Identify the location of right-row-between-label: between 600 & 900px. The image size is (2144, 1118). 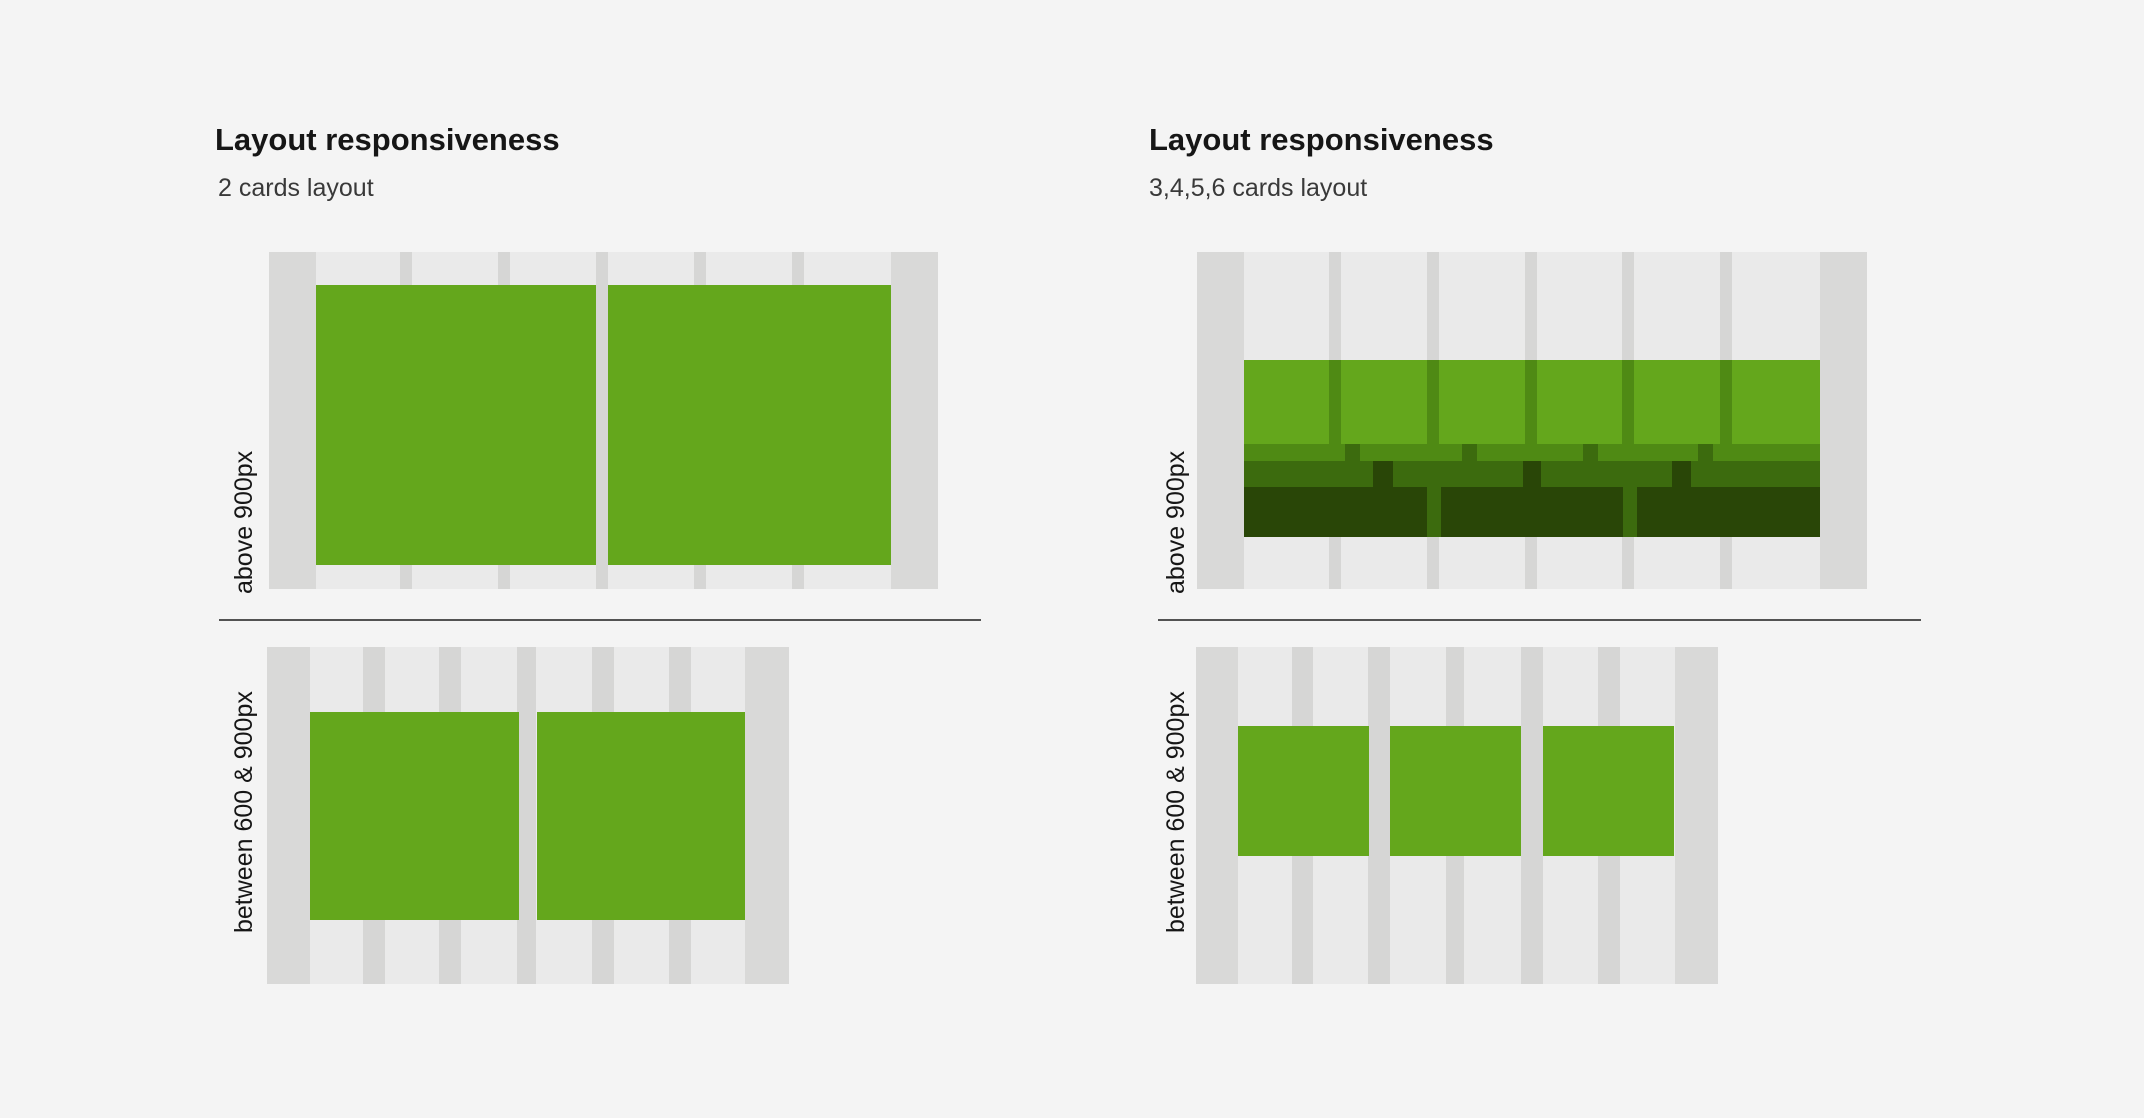
(1176, 812).